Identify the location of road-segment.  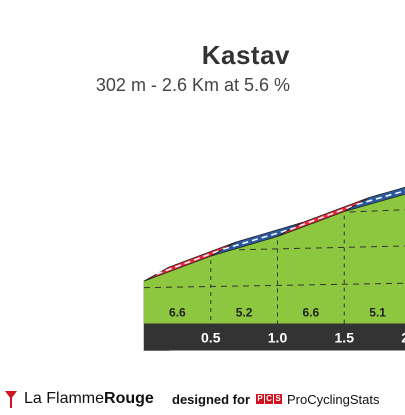
(374, 199).